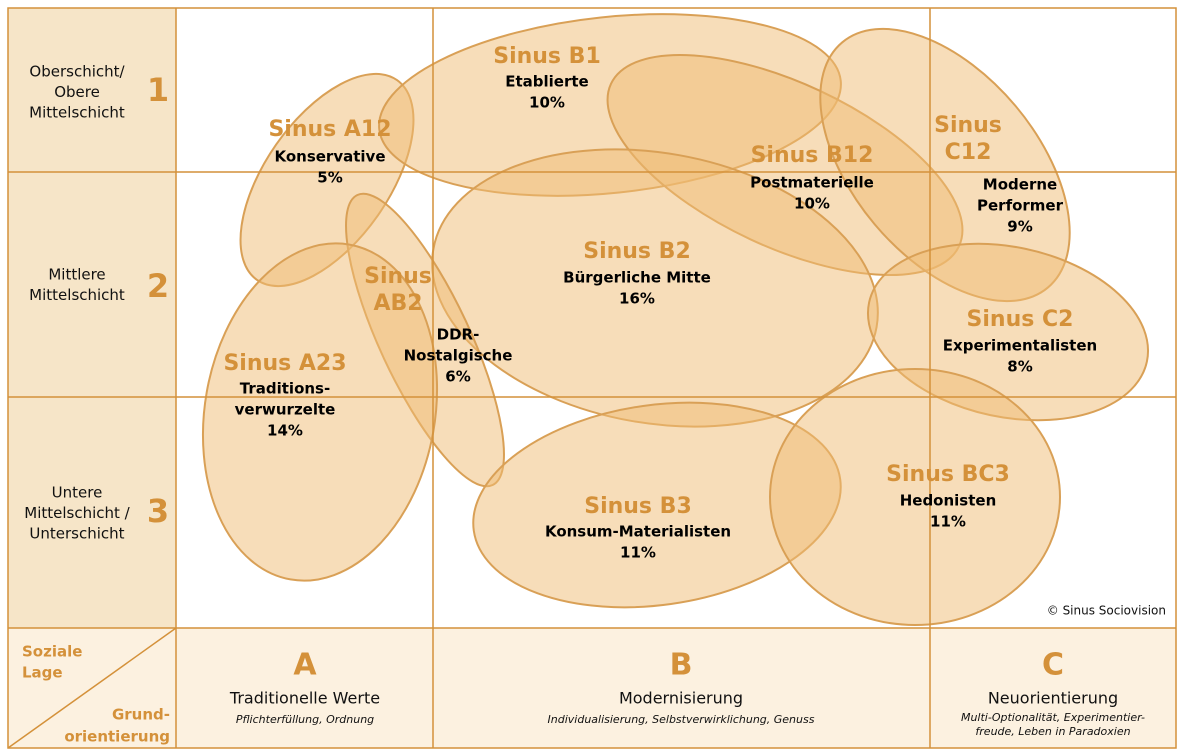 This screenshot has width=1181, height=755. I want to click on milieu-description: Nostalgische, so click(458, 356).